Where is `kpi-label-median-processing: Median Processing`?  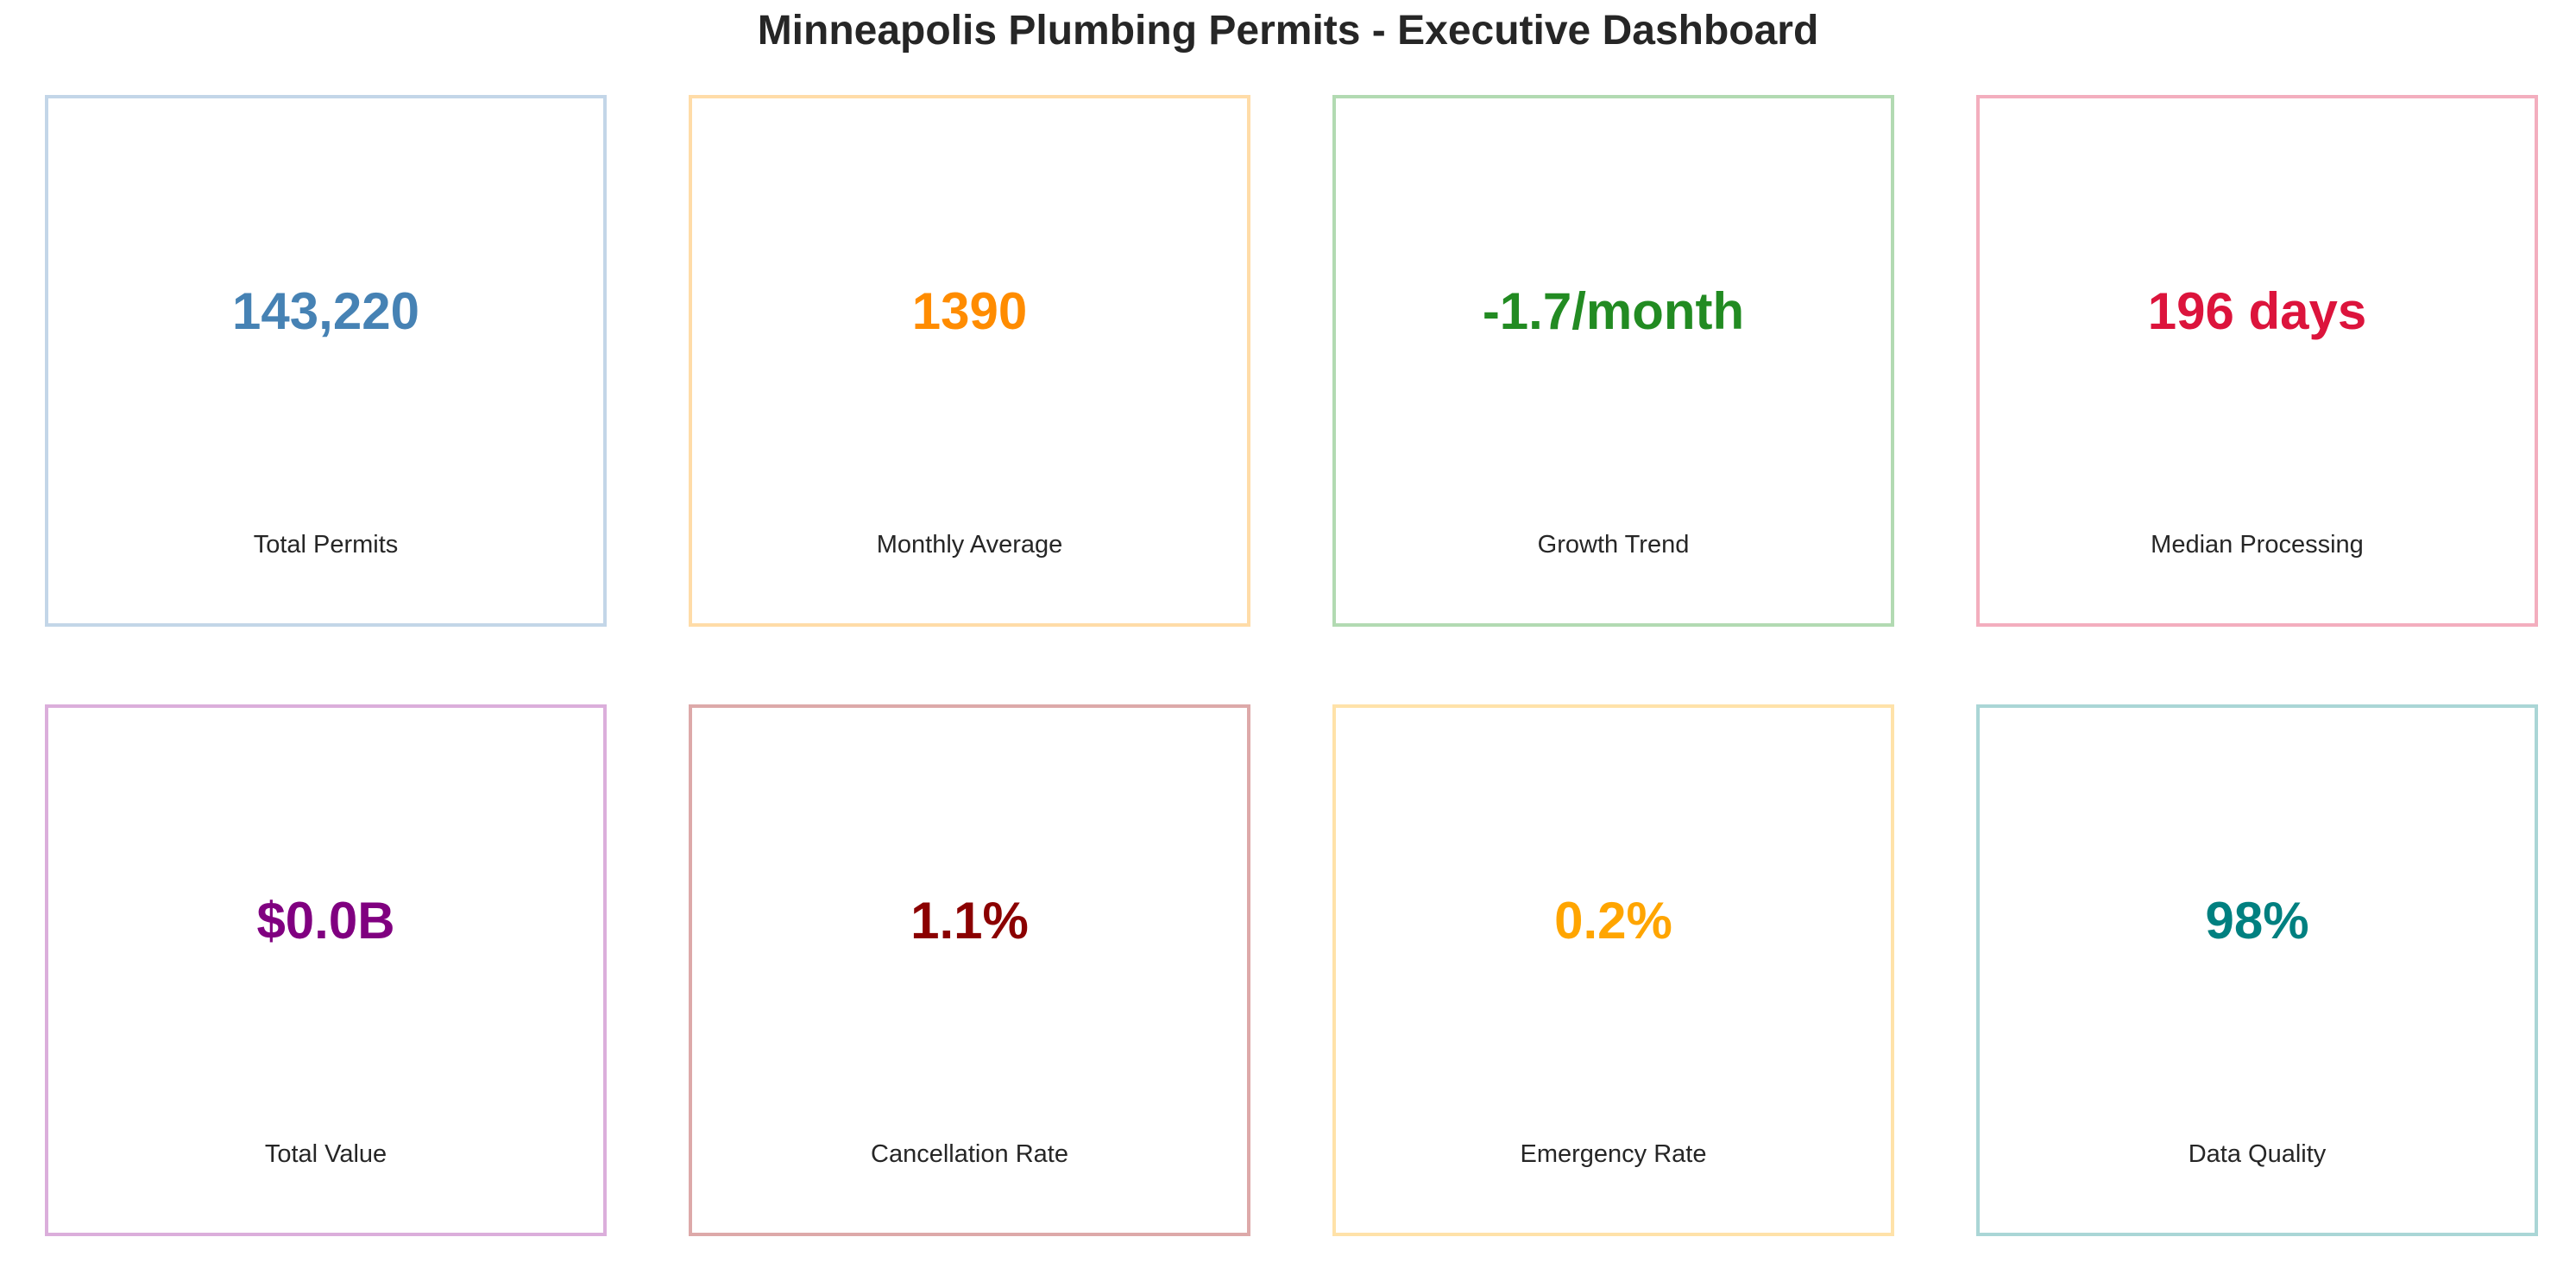
kpi-label-median-processing: Median Processing is located at coordinates (2257, 545).